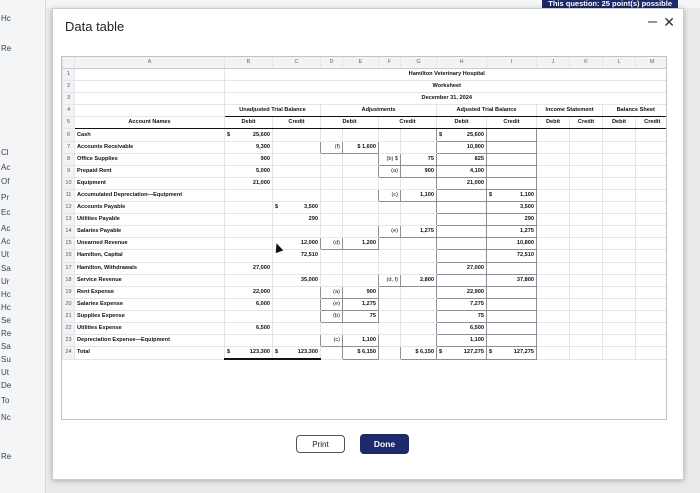 Image resolution: width=700 pixels, height=493 pixels. I want to click on table-row: 3 December 31, 2024, so click(364, 99).